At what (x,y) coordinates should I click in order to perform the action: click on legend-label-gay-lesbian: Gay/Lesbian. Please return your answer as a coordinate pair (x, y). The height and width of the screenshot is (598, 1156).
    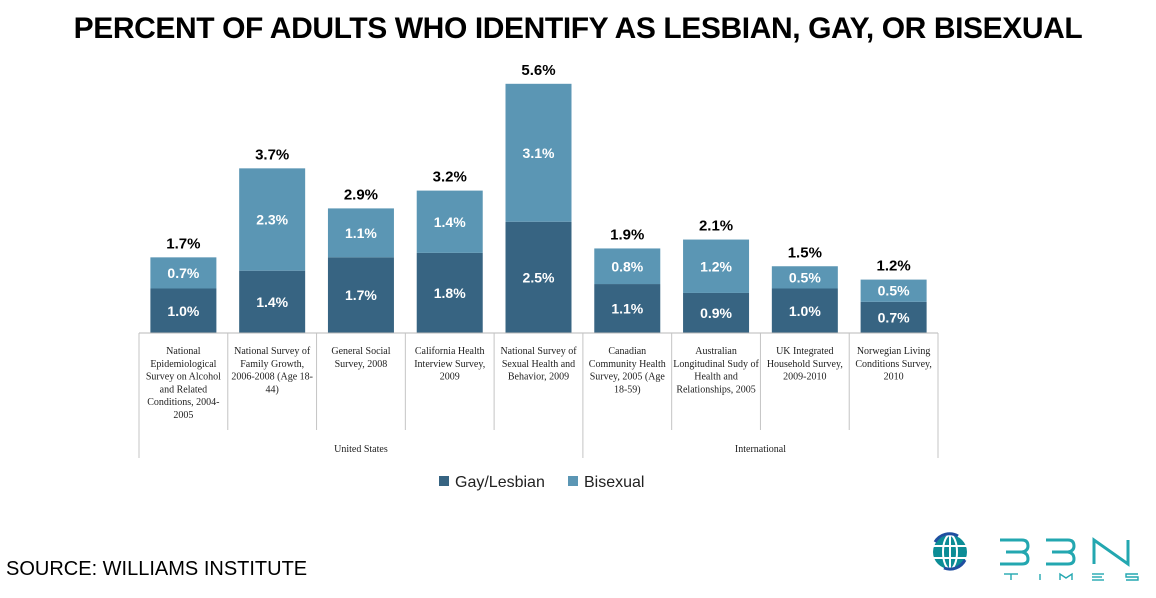
    Looking at the image, I should click on (500, 482).